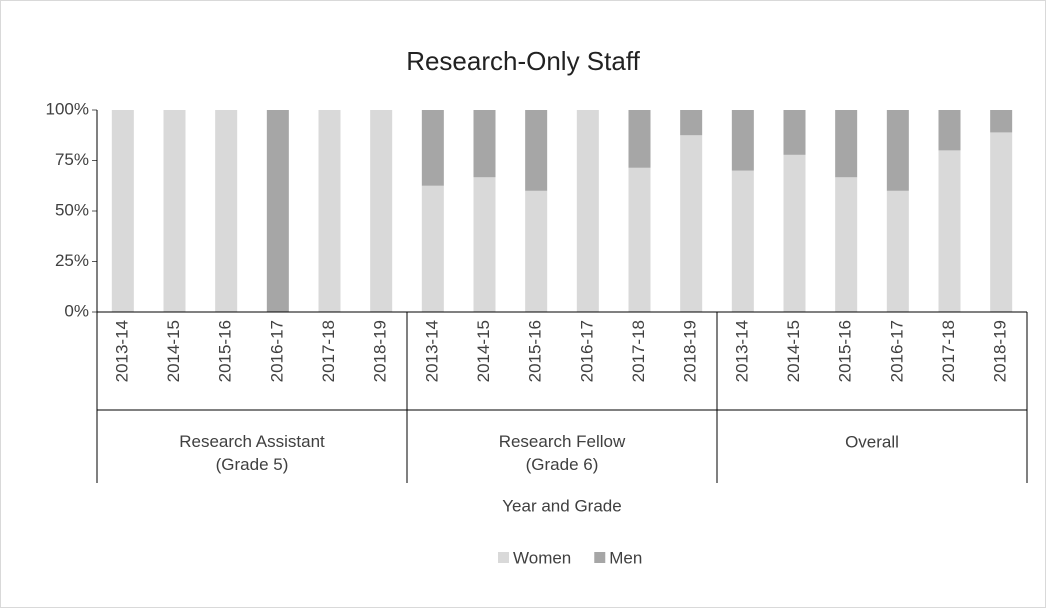  What do you see at coordinates (76, 310) in the screenshot?
I see `y-tick-label: 0%` at bounding box center [76, 310].